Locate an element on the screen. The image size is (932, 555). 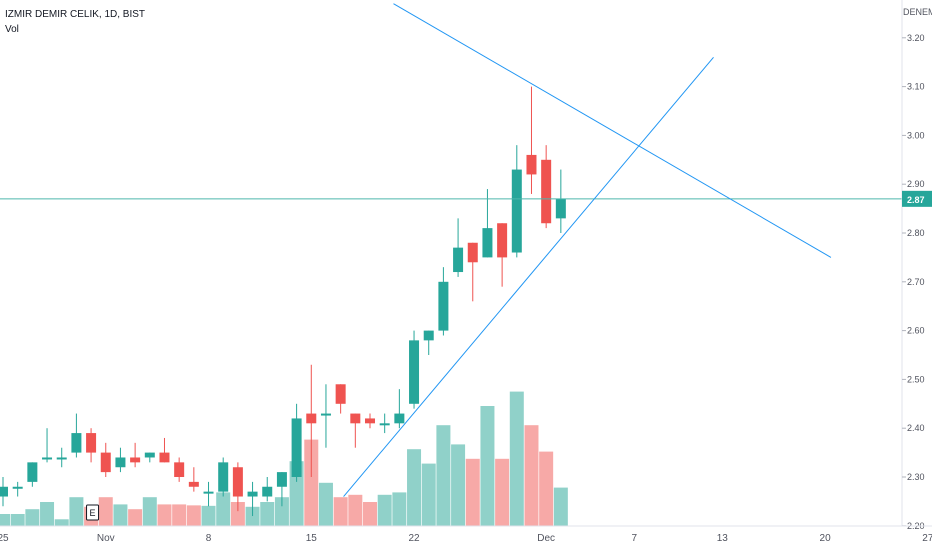
time-tick-label: Nov is located at coordinates (106, 538).